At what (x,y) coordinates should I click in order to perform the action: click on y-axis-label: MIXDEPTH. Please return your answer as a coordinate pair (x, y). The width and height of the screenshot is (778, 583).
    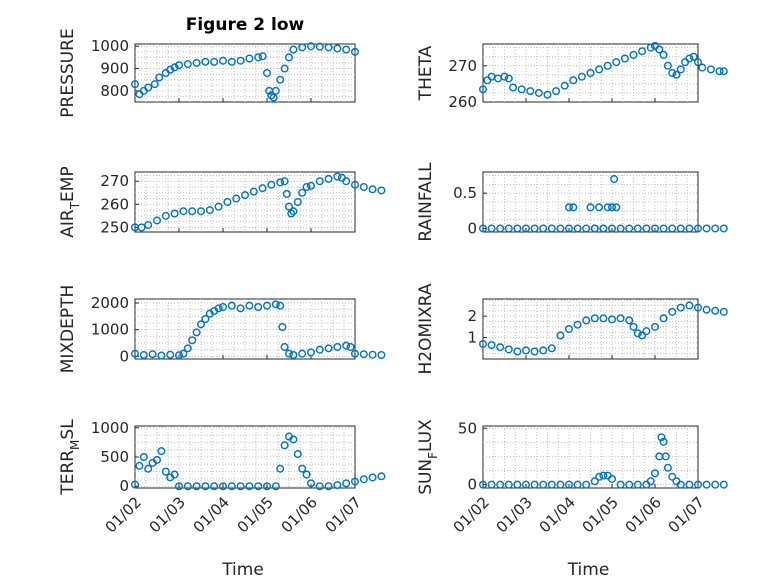
    Looking at the image, I should click on (68, 329).